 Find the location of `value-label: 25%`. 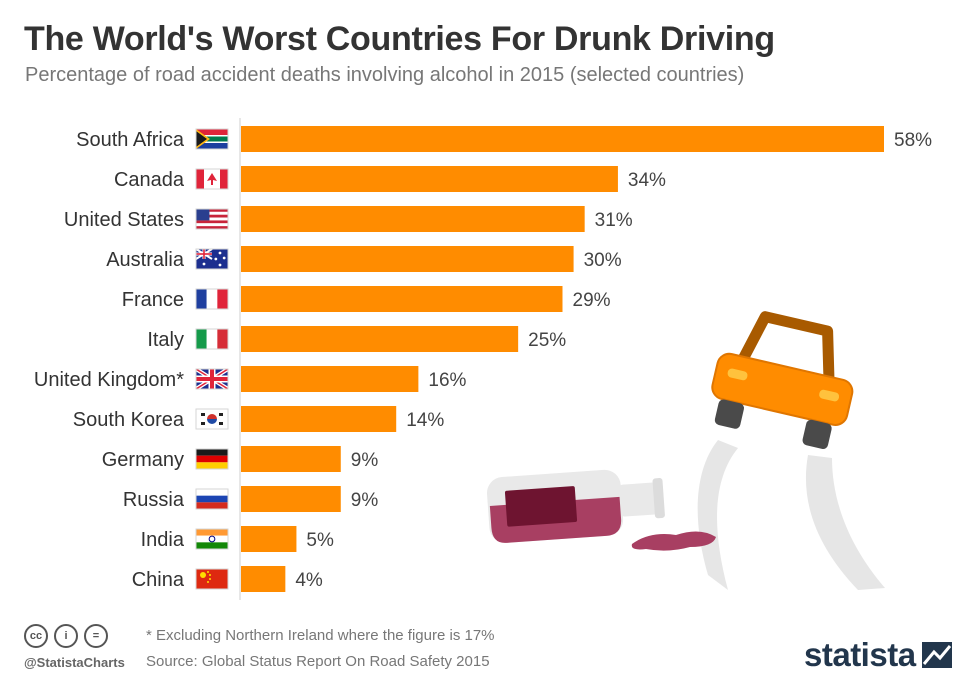

value-label: 25% is located at coordinates (547, 340).